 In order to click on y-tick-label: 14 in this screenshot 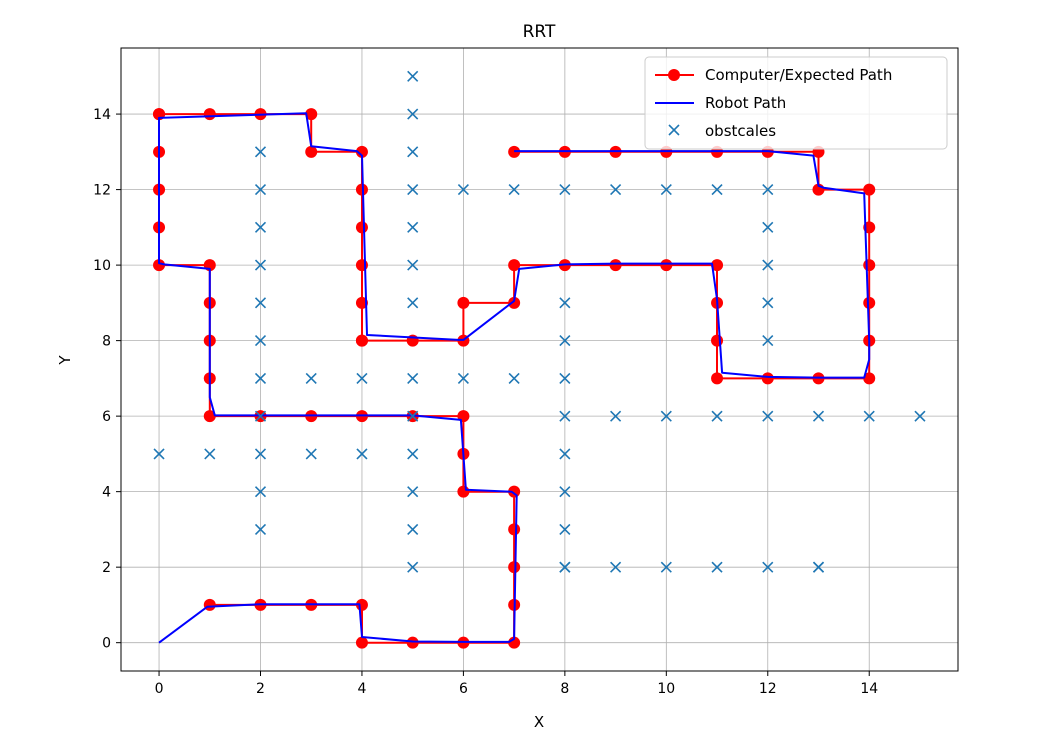, I will do `click(102, 115)`.